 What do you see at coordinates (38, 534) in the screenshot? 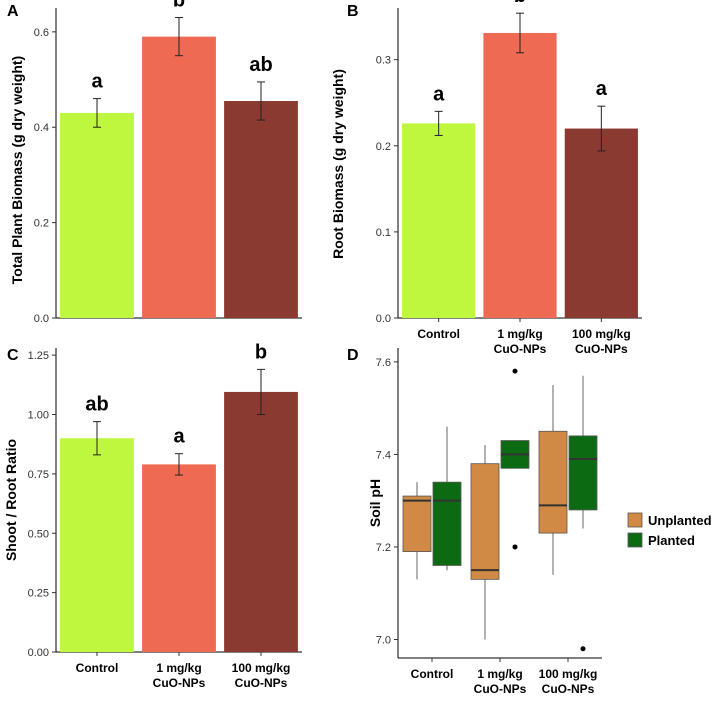
I see `y-tick-label: 0.50` at bounding box center [38, 534].